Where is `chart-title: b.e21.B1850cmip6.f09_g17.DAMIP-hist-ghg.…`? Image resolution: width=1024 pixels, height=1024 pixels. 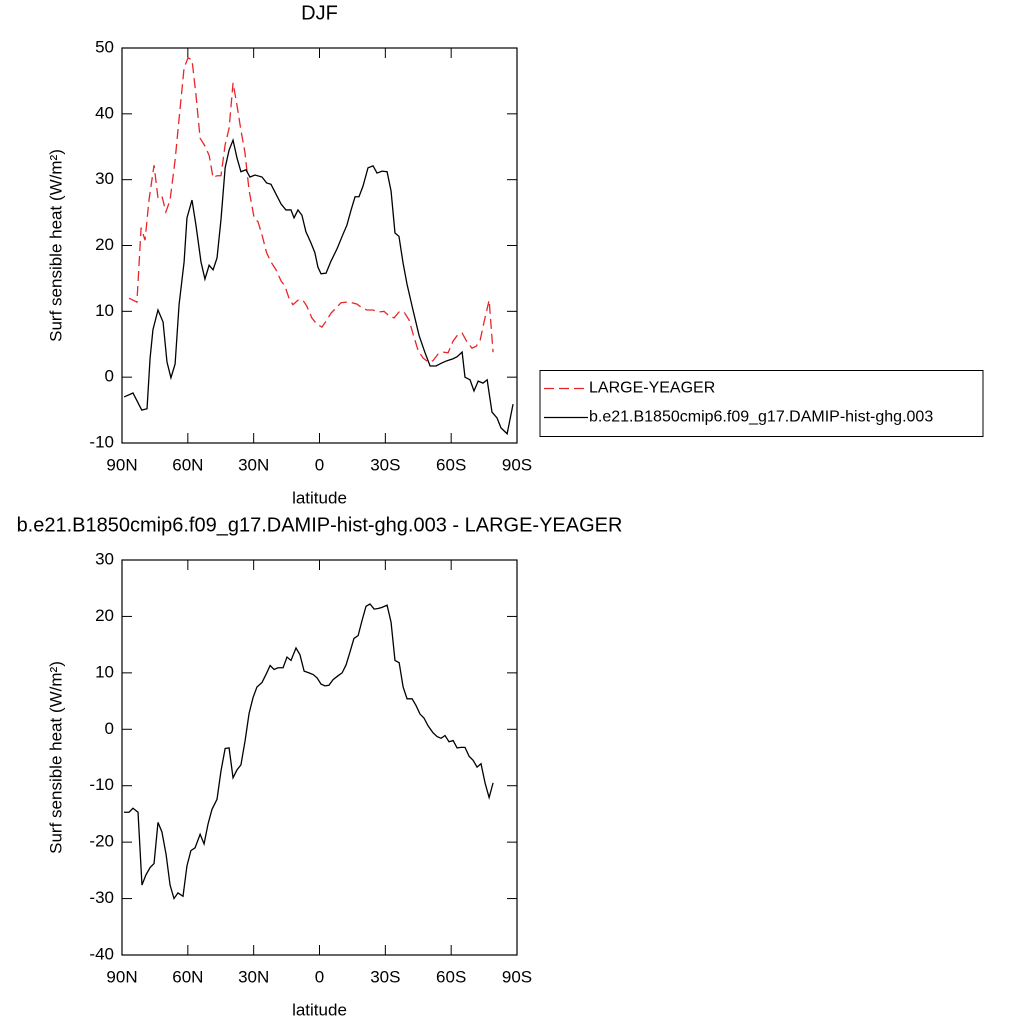
chart-title: b.e21.B1850cmip6.f09_g17.DAMIP-hist-ghg.… is located at coordinates (320, 525).